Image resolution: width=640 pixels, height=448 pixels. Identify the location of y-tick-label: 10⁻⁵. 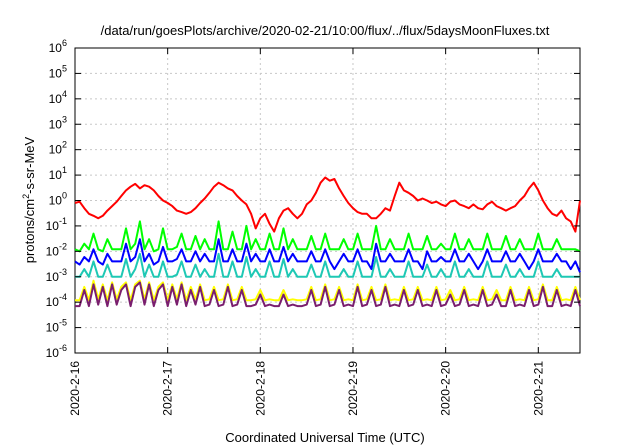
(56, 326).